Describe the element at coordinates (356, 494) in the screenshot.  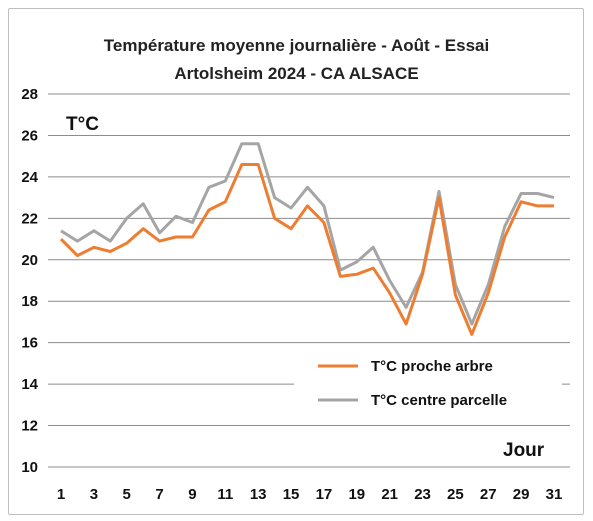
I see `x-tick-label: 19` at that location.